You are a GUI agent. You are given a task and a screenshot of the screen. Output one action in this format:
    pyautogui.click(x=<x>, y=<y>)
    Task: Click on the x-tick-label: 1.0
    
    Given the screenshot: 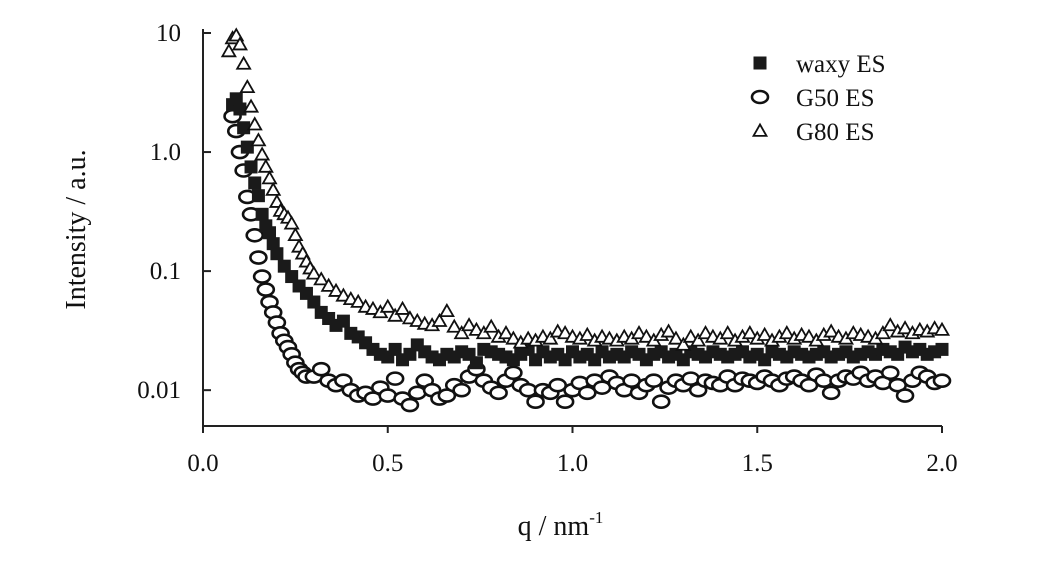 What is the action you would take?
    pyautogui.click(x=572, y=463)
    